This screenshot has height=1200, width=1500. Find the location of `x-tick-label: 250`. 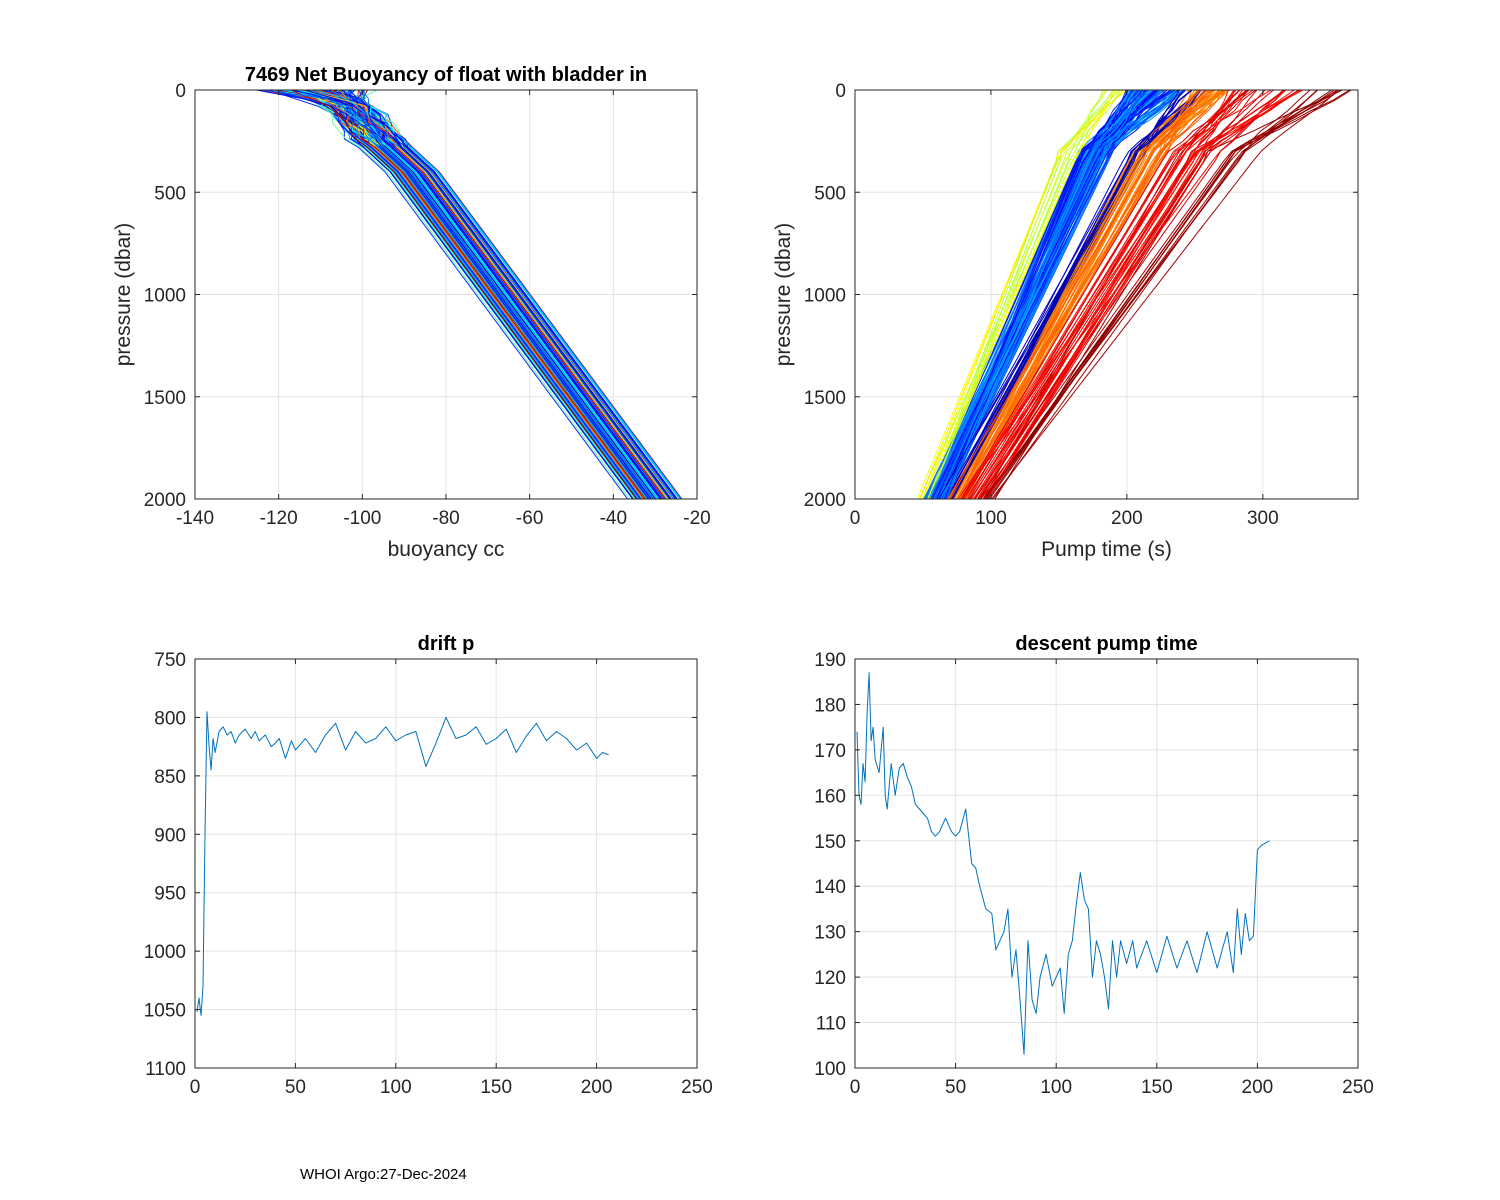

x-tick-label: 250 is located at coordinates (1358, 1087).